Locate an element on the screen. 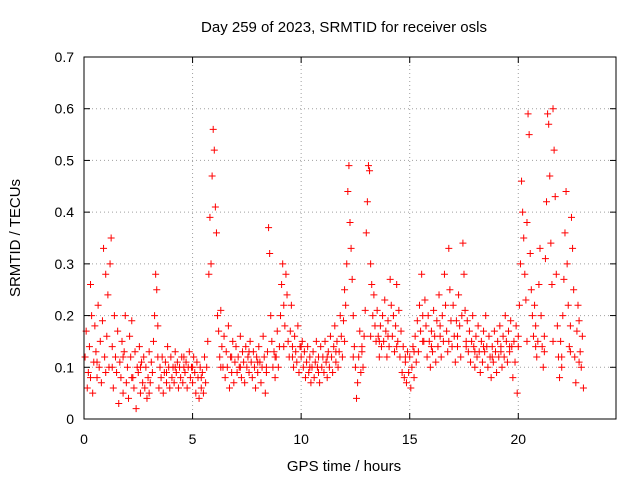  x-axis-label: GPS time / hours is located at coordinates (344, 466).